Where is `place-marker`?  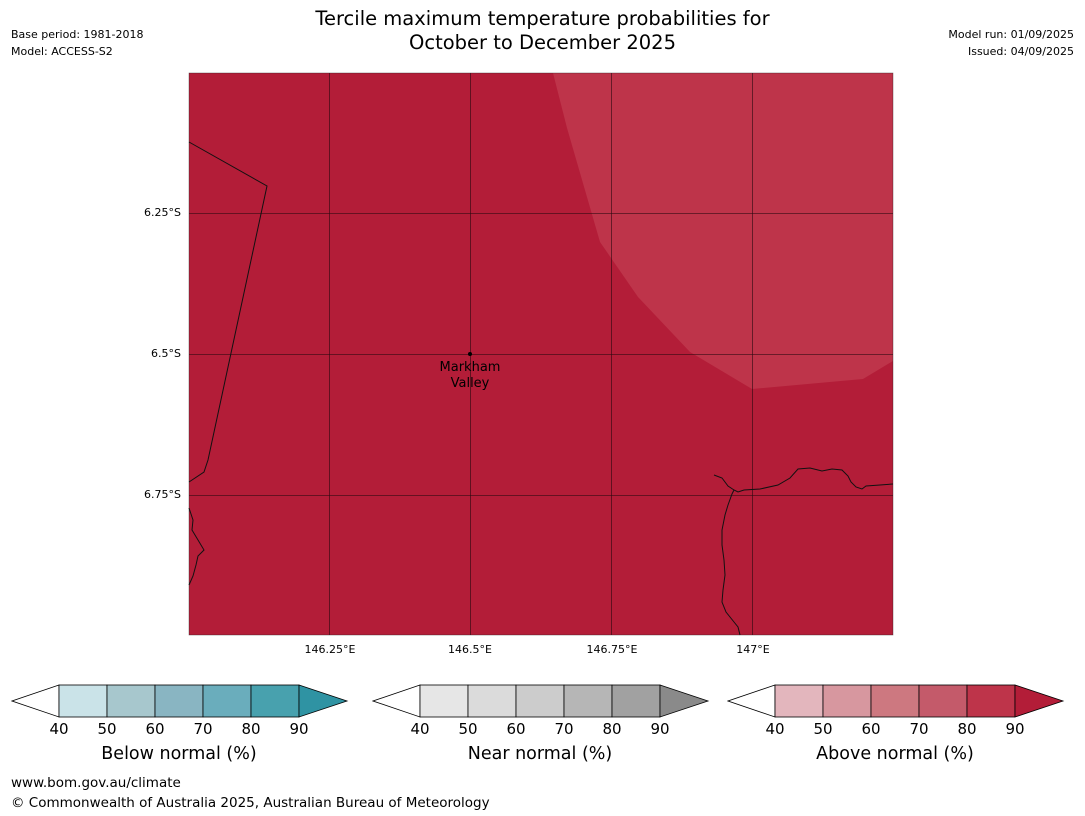 place-marker is located at coordinates (470, 354).